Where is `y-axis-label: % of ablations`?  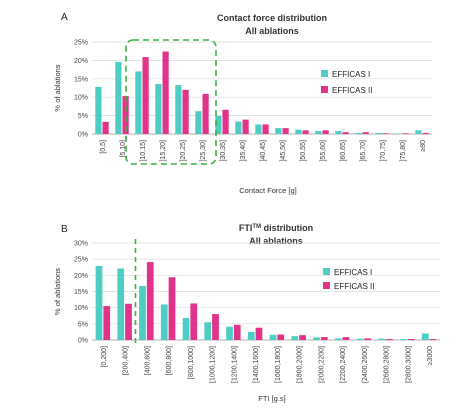
y-axis-label: % of ablations is located at coordinates (57, 87).